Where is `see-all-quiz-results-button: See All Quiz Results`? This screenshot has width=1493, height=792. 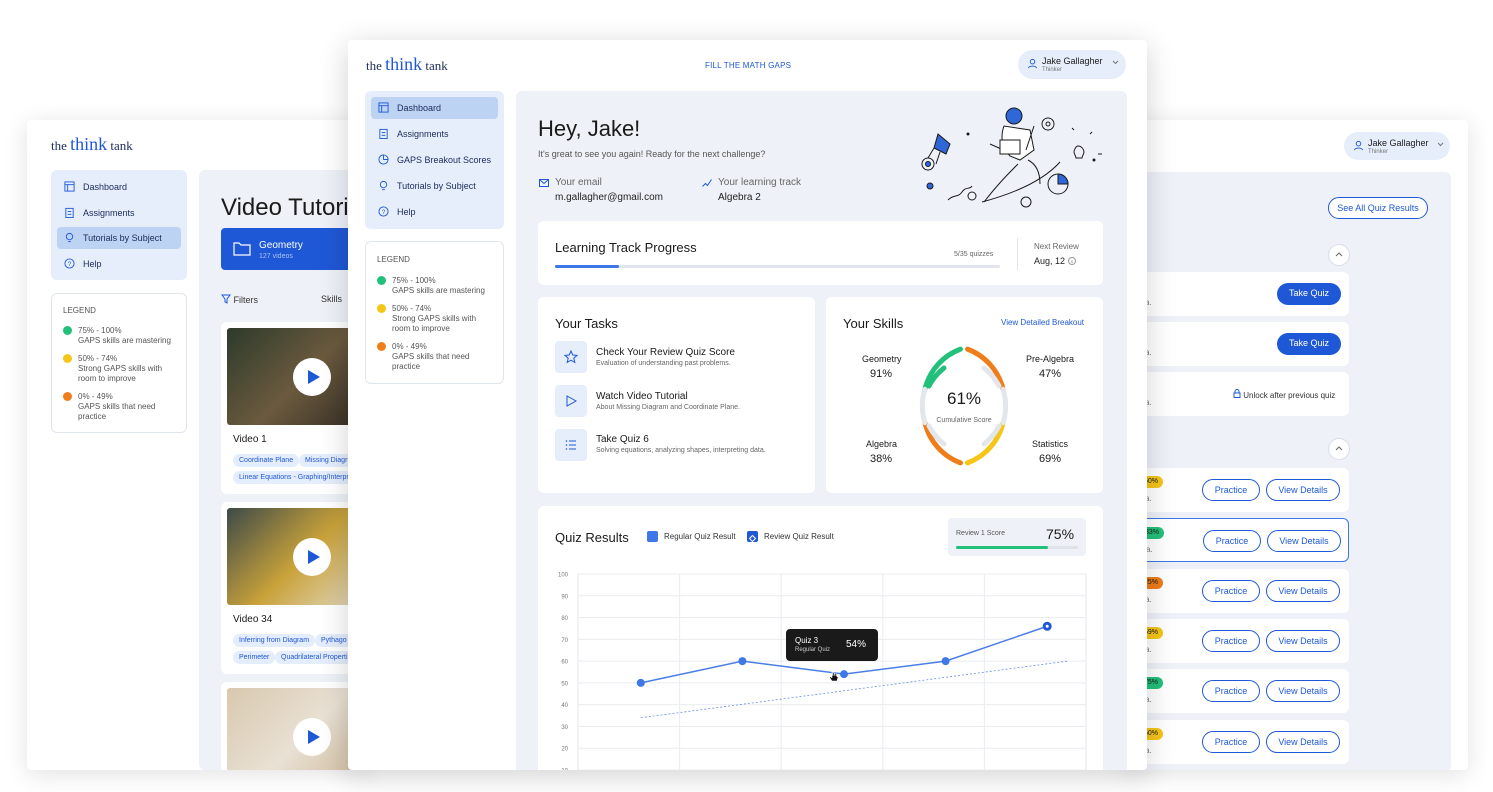
see-all-quiz-results-button: See All Quiz Results is located at coordinates (1378, 208).